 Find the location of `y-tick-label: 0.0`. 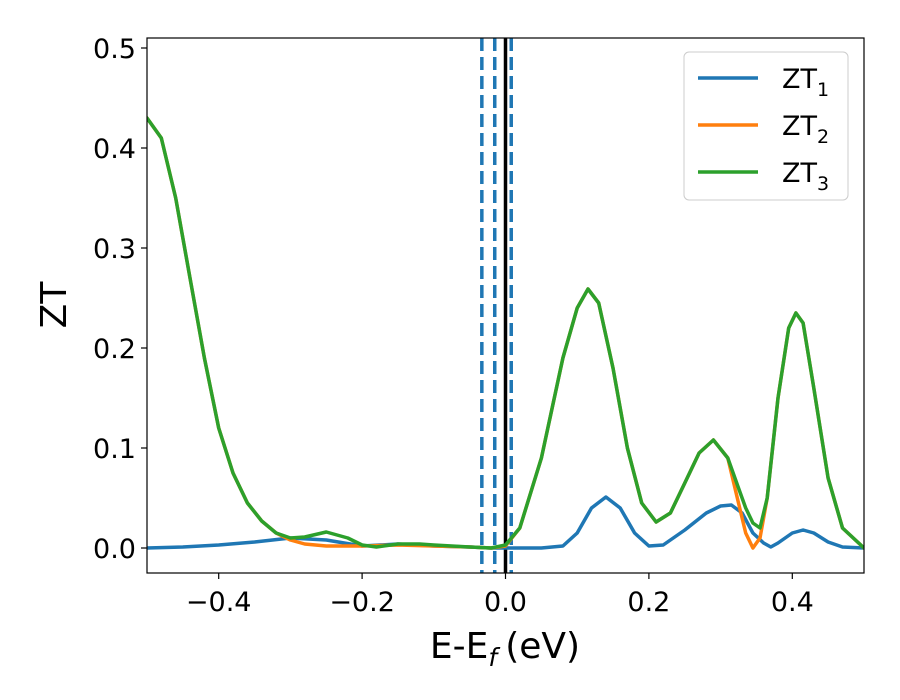

y-tick-label: 0.0 is located at coordinates (114, 549).